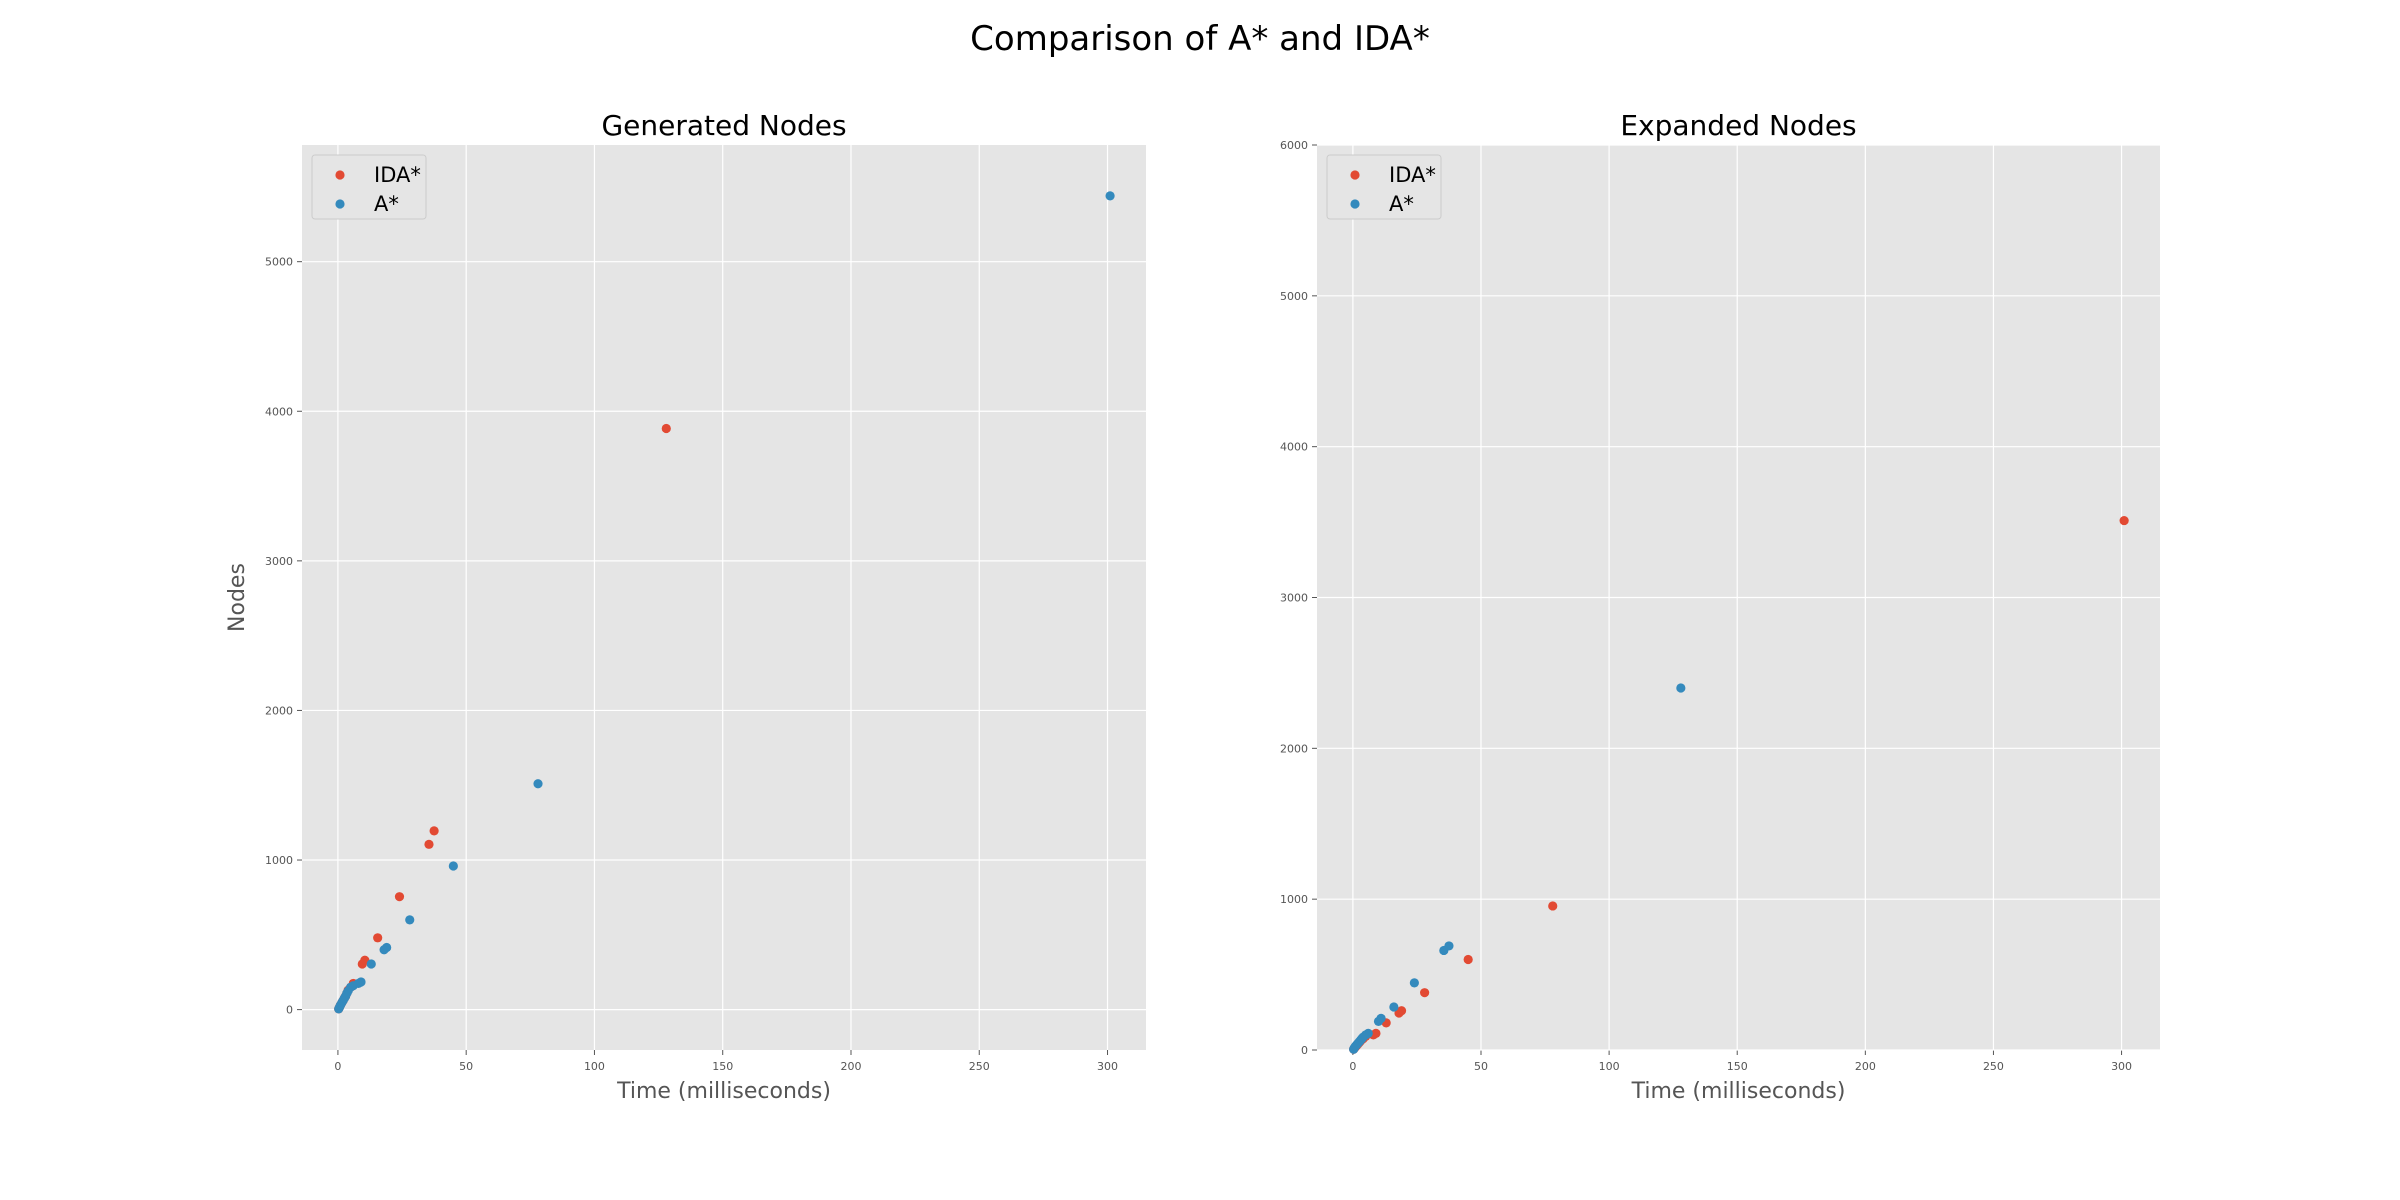 The height and width of the screenshot is (1200, 2400). Describe the element at coordinates (237, 597) in the screenshot. I see `y-axis-label: Nodes` at that location.